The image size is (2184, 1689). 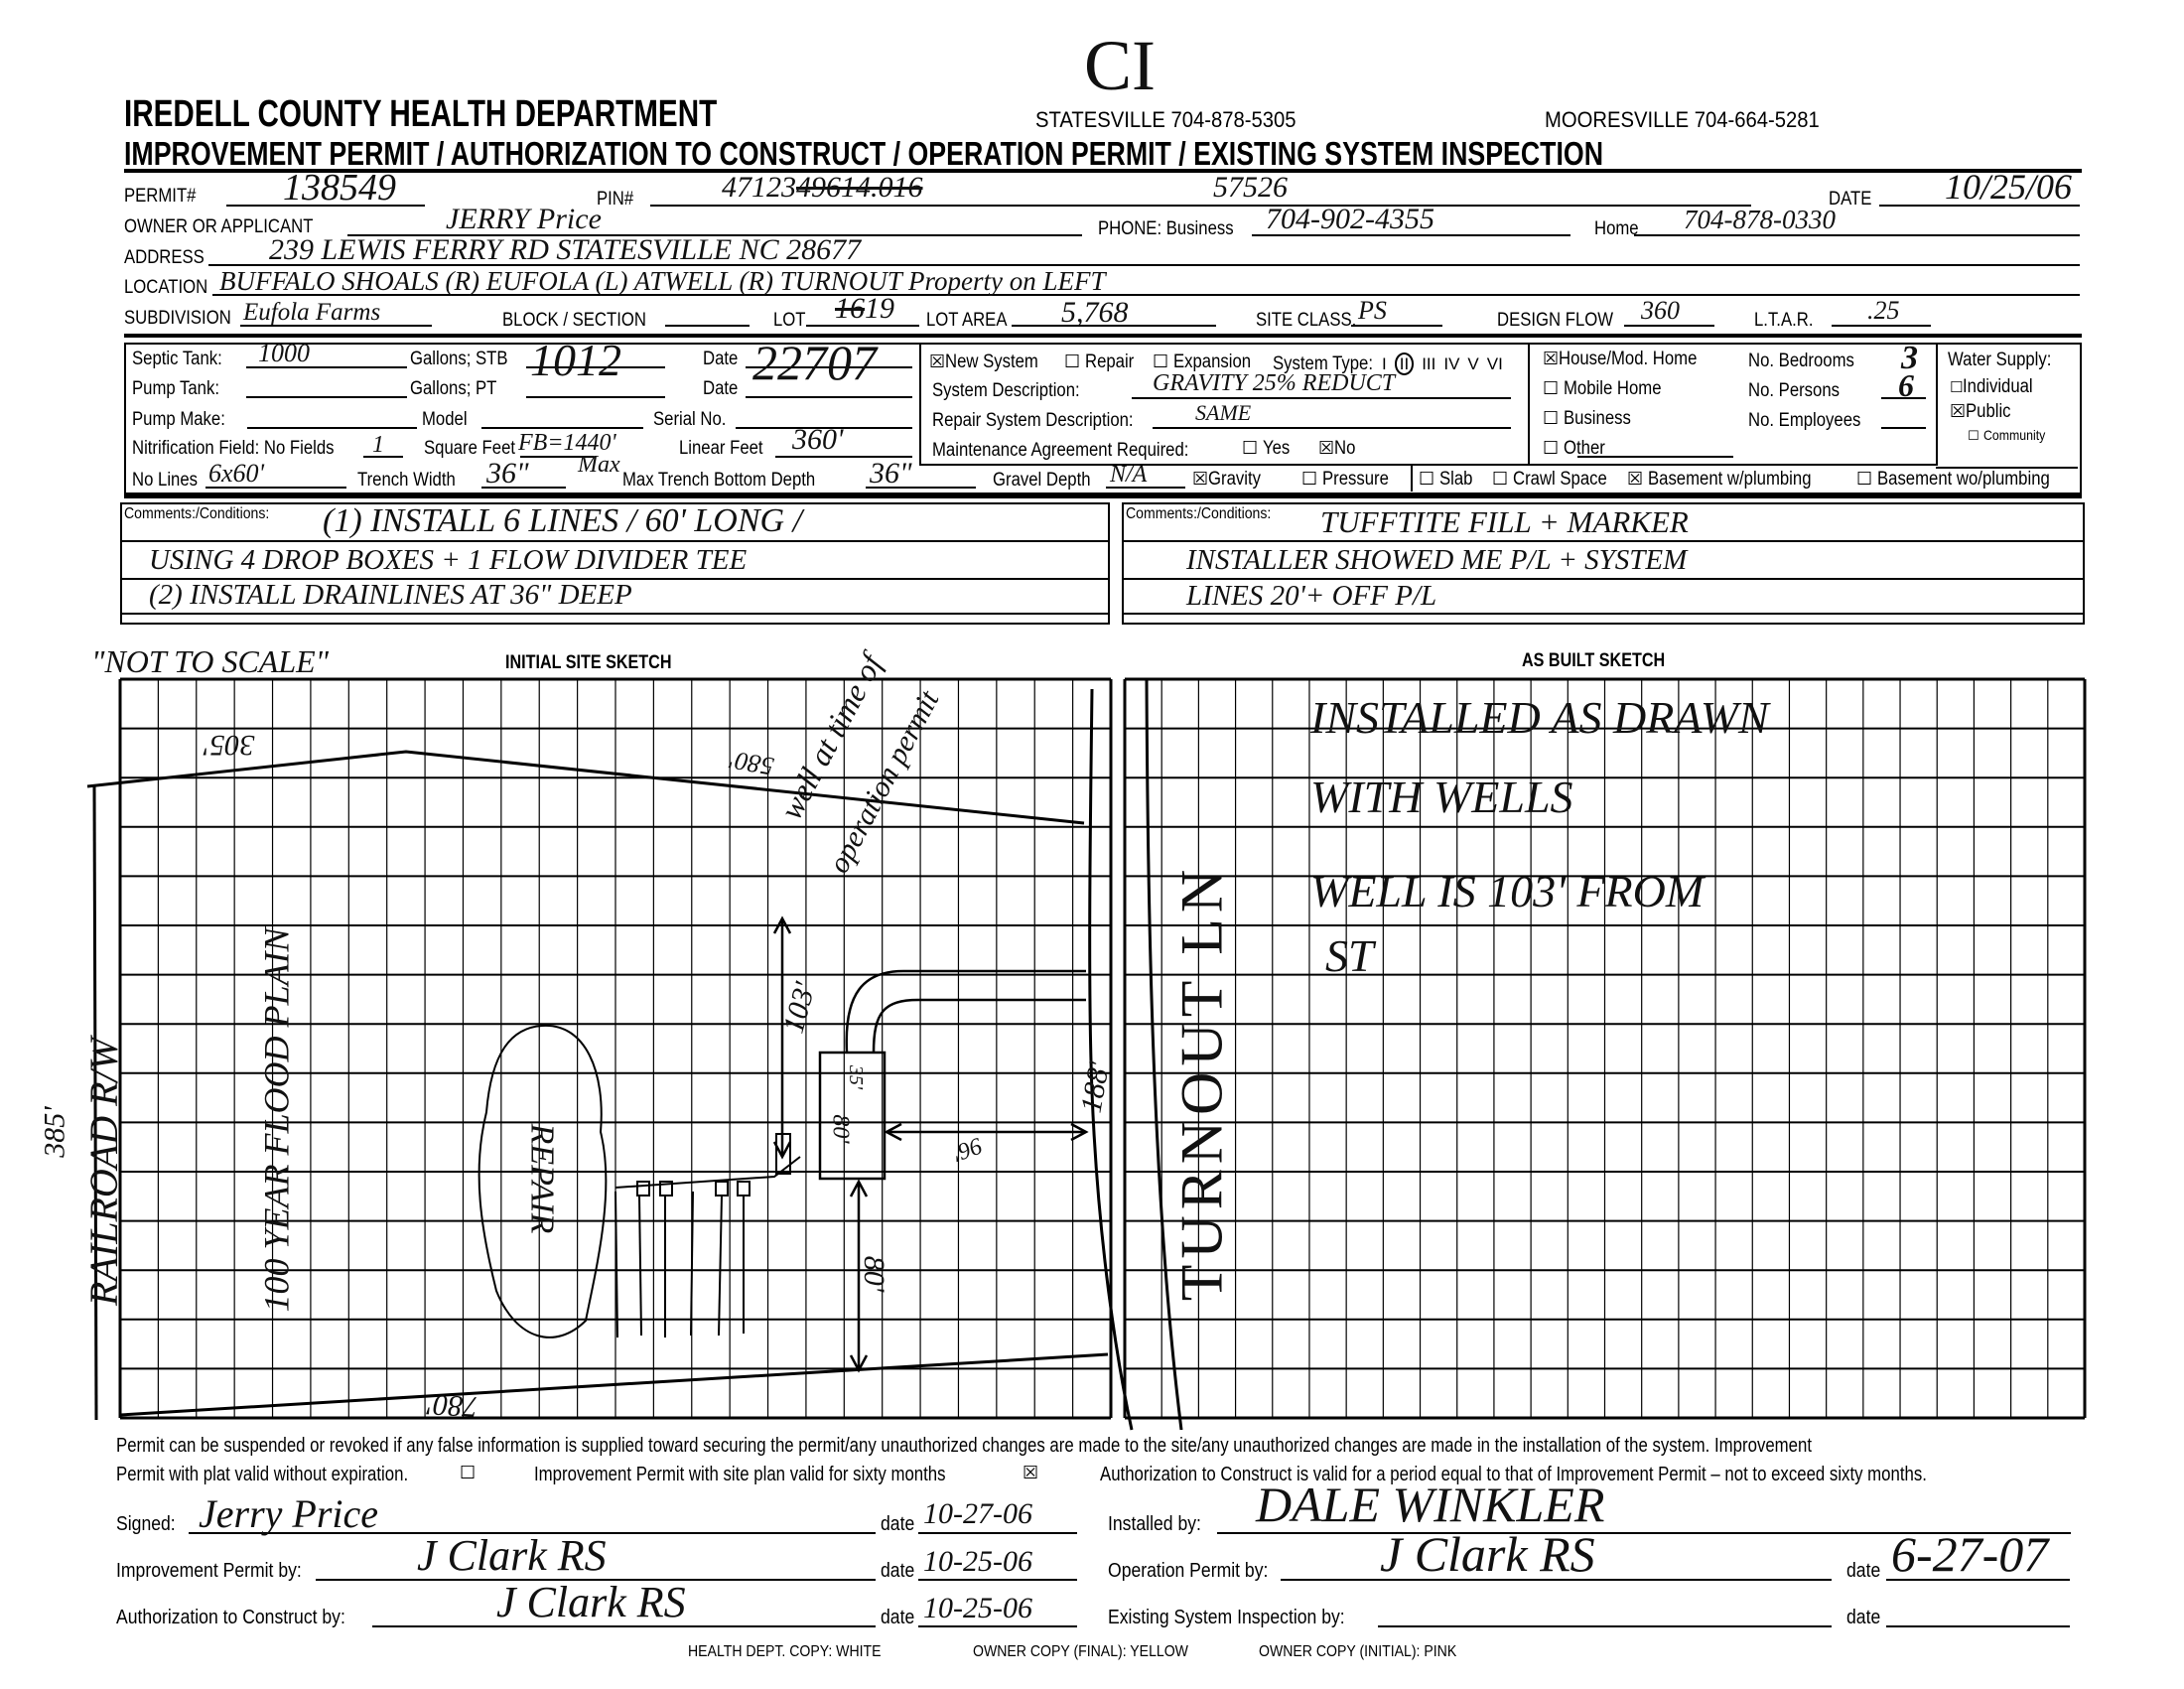 What do you see at coordinates (1211, 362) in the screenshot?
I see `expansion-label: Expansion` at bounding box center [1211, 362].